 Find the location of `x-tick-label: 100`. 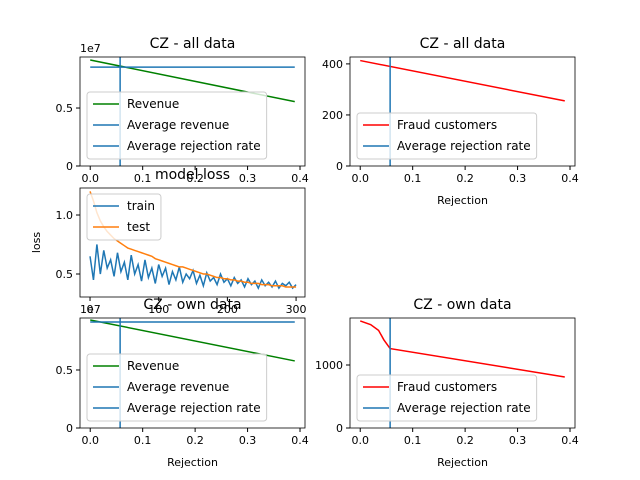

x-tick-label: 100 is located at coordinates (158, 309).